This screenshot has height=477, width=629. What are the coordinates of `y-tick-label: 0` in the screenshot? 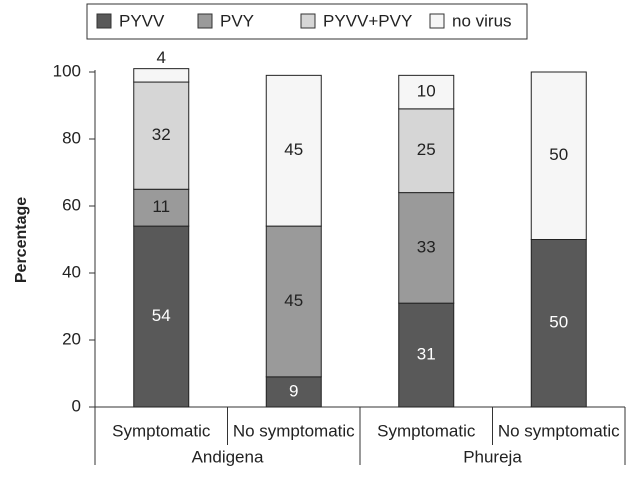 It's located at (76, 405).